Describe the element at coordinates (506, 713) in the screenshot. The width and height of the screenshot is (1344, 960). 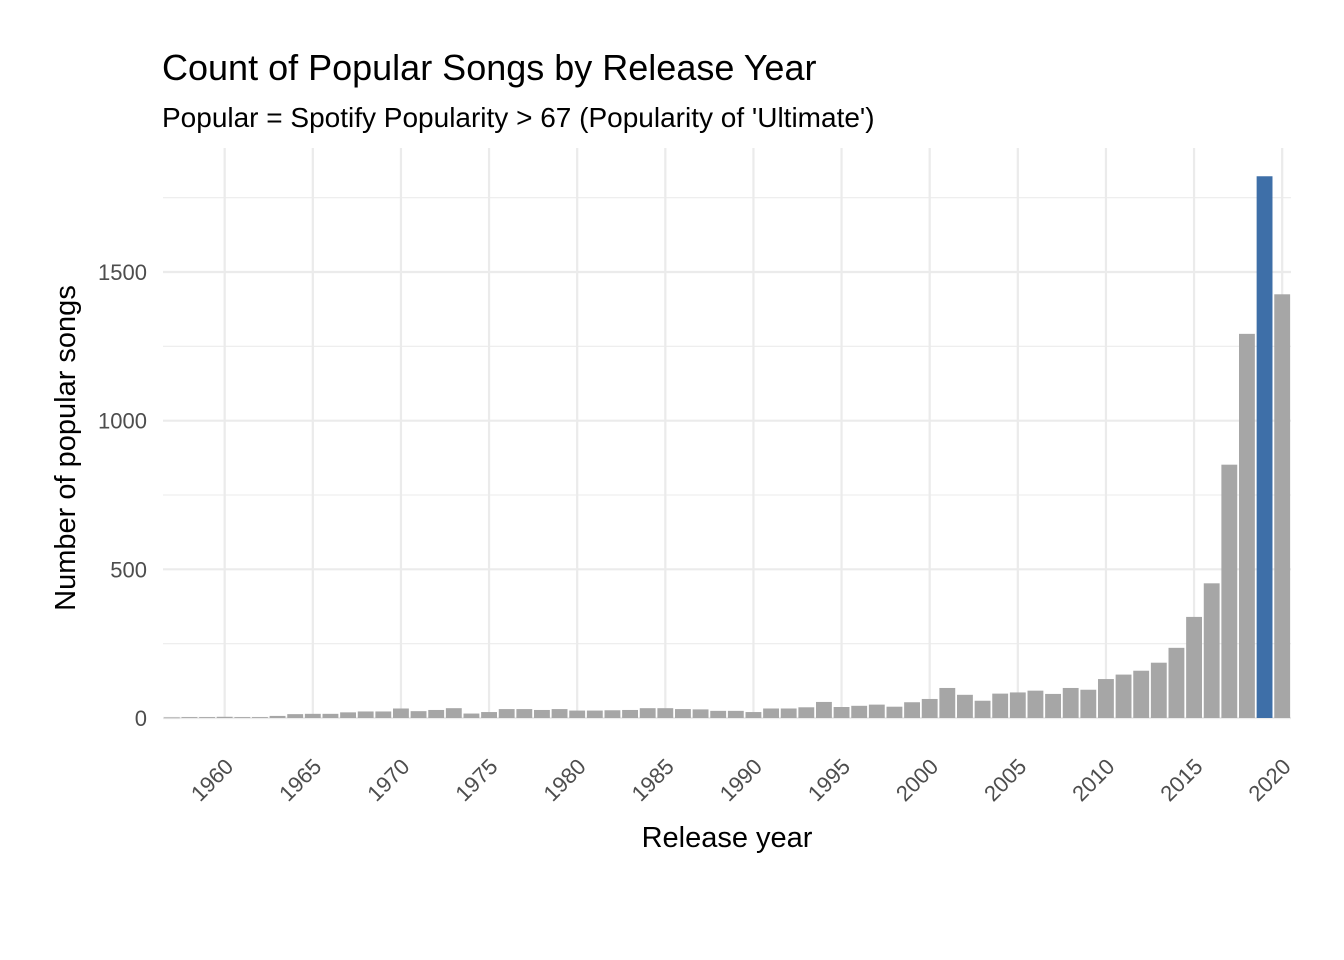
I see `bar-1976` at that location.